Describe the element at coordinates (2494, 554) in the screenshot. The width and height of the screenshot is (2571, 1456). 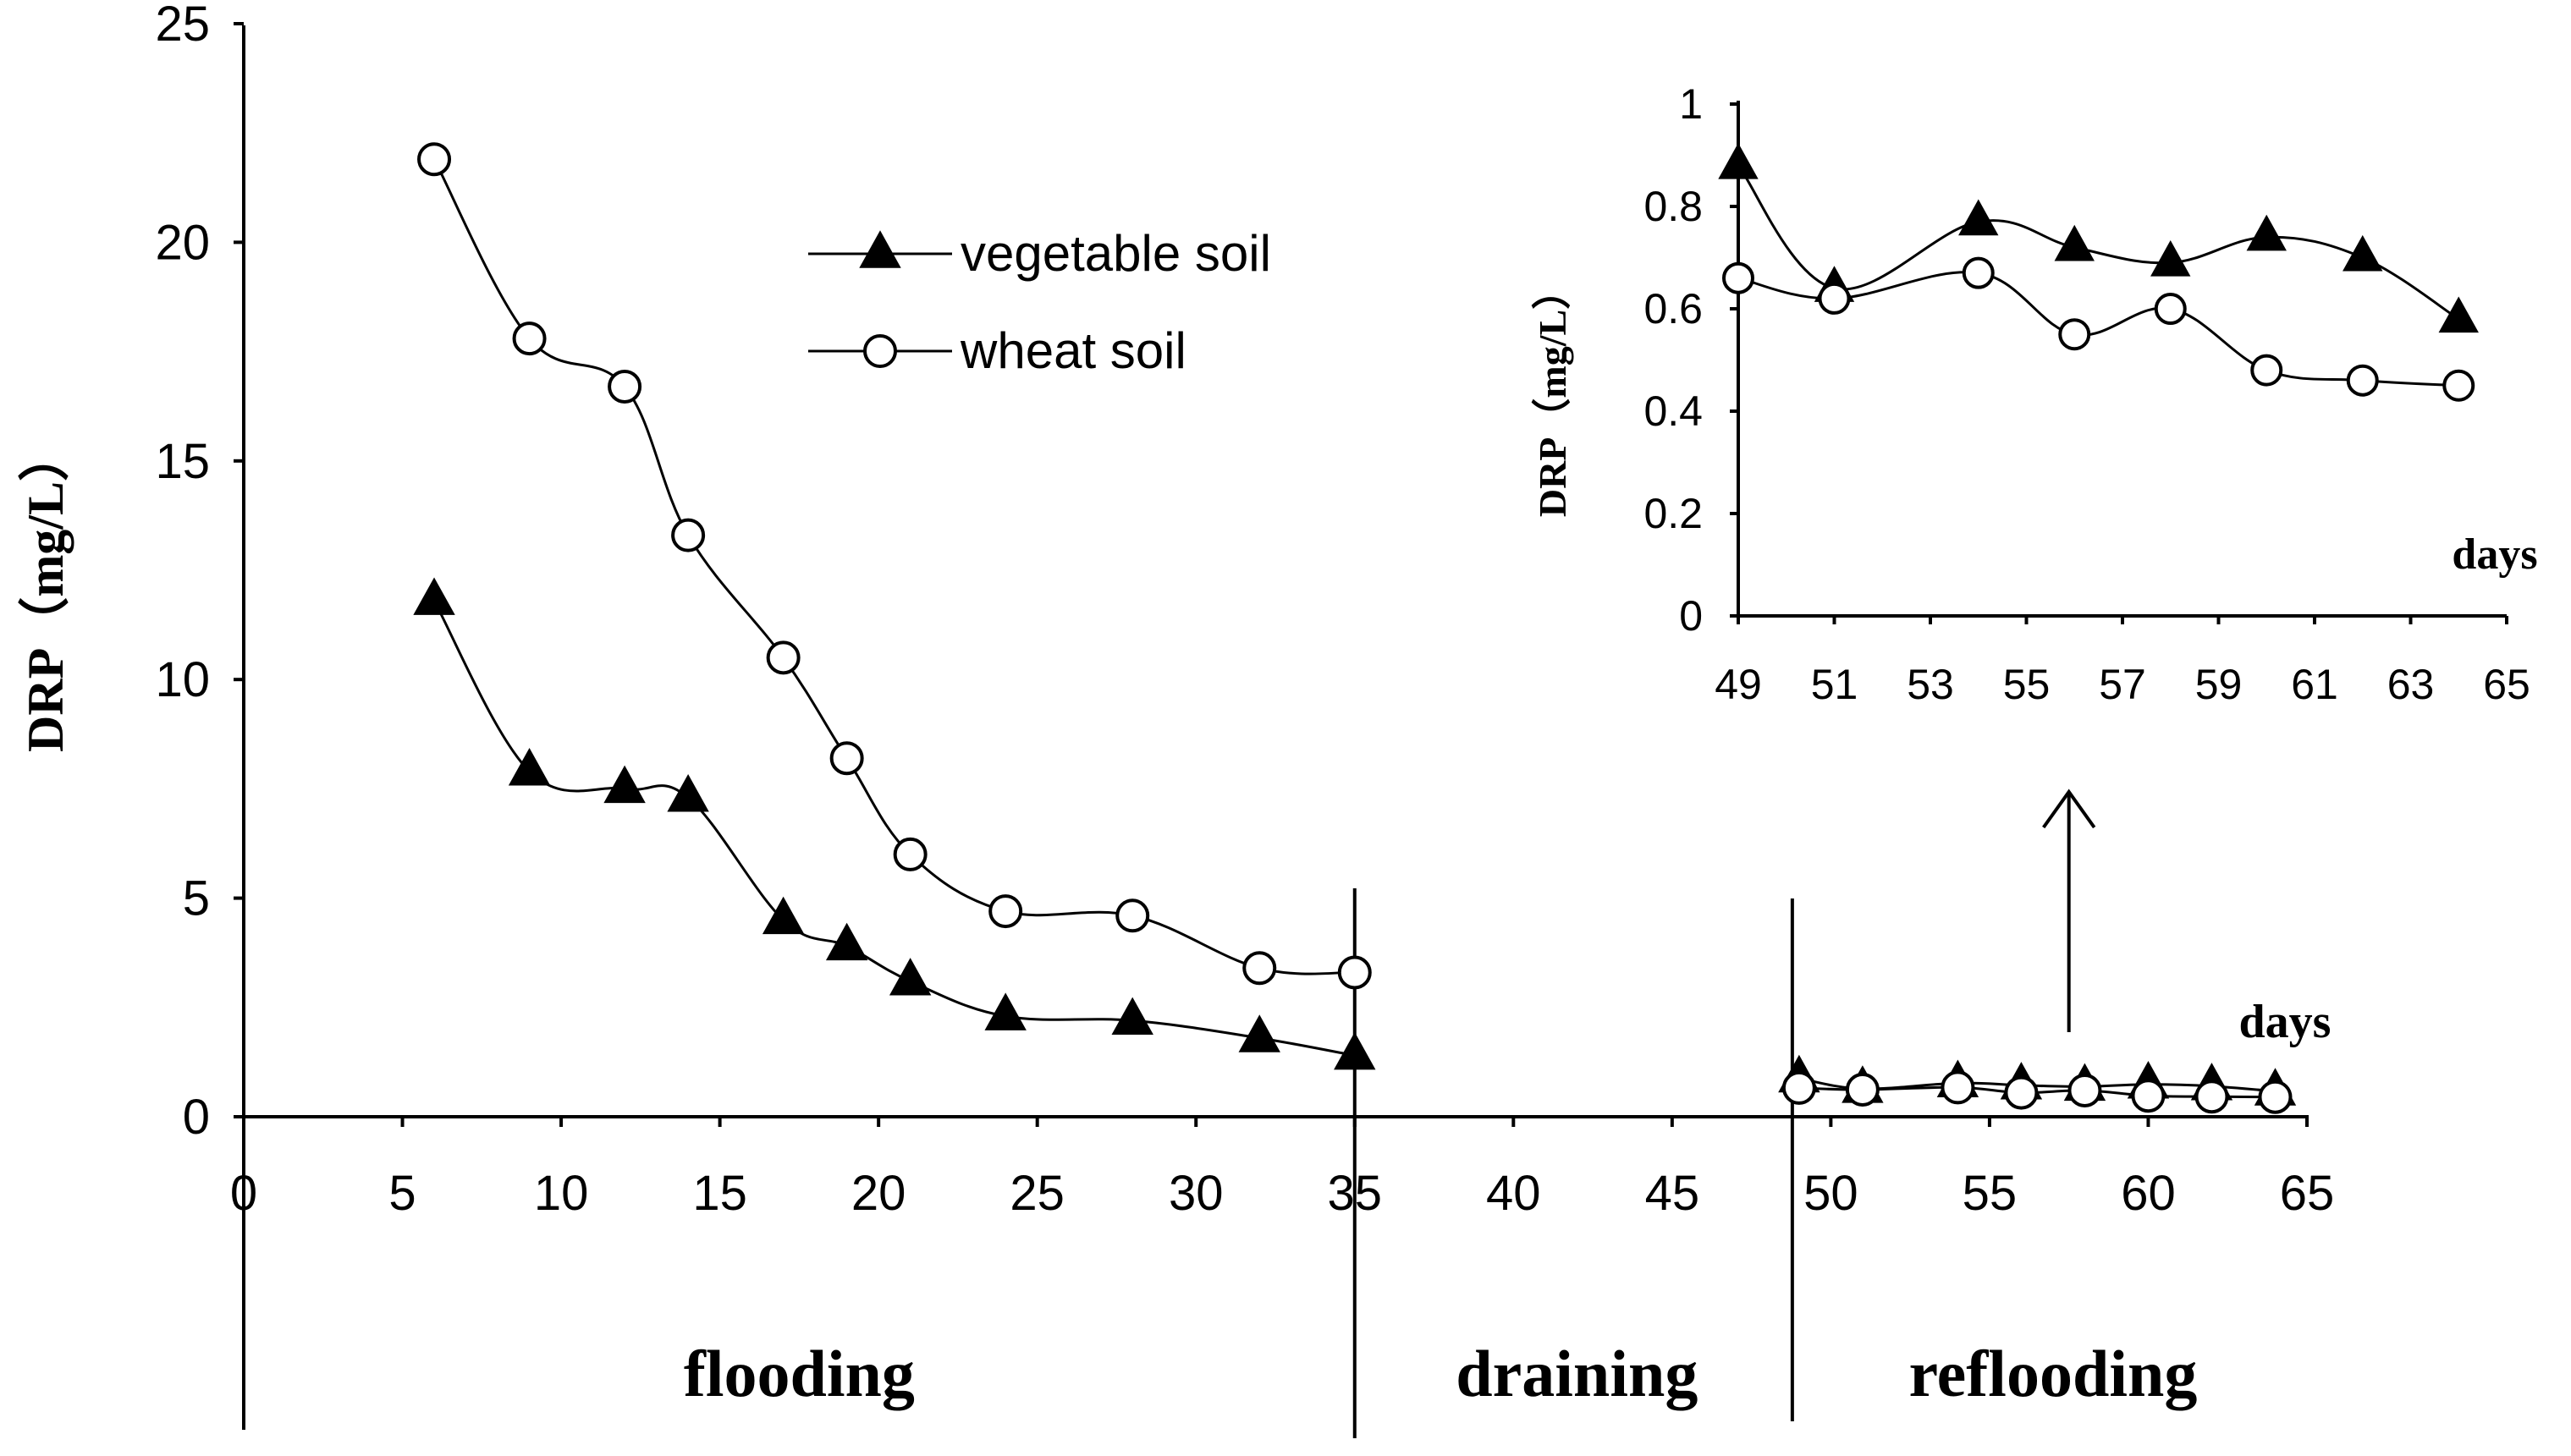
I see `inset-x-axis-label: days` at that location.